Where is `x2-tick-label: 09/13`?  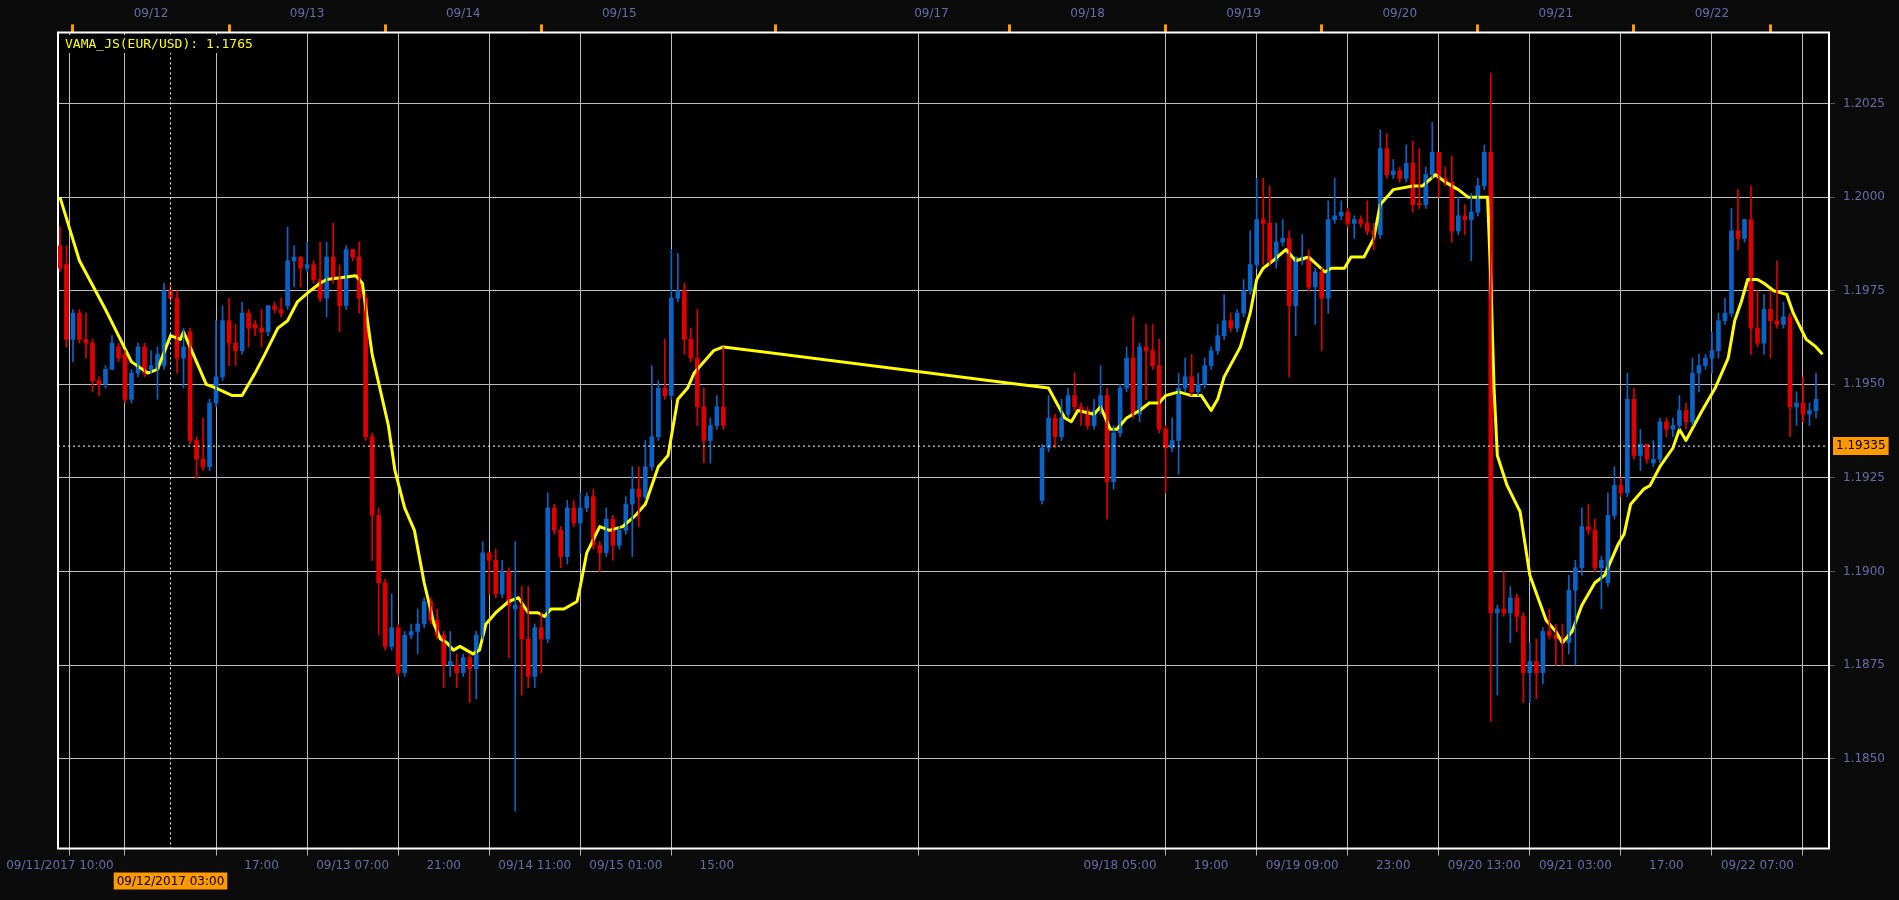 x2-tick-label: 09/13 is located at coordinates (307, 13).